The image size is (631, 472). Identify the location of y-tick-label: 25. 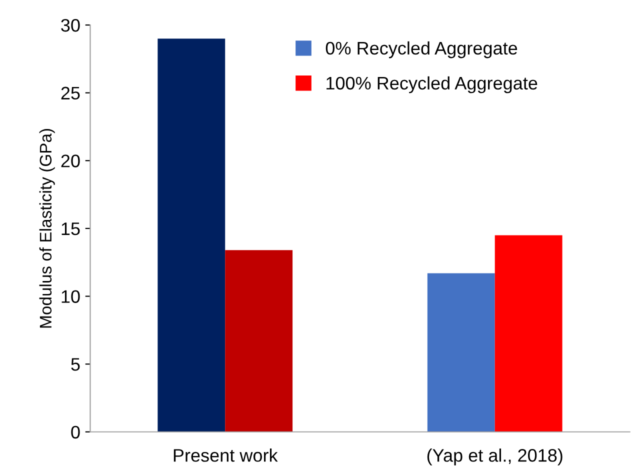
(70, 93).